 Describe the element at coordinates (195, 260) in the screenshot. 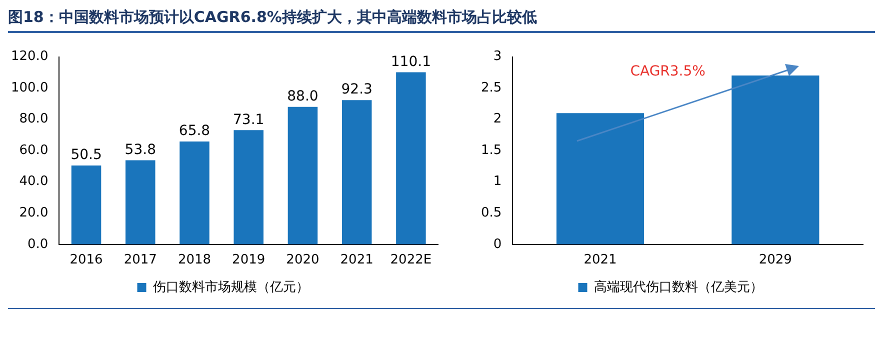

I see `x-tick-label: 2018` at that location.